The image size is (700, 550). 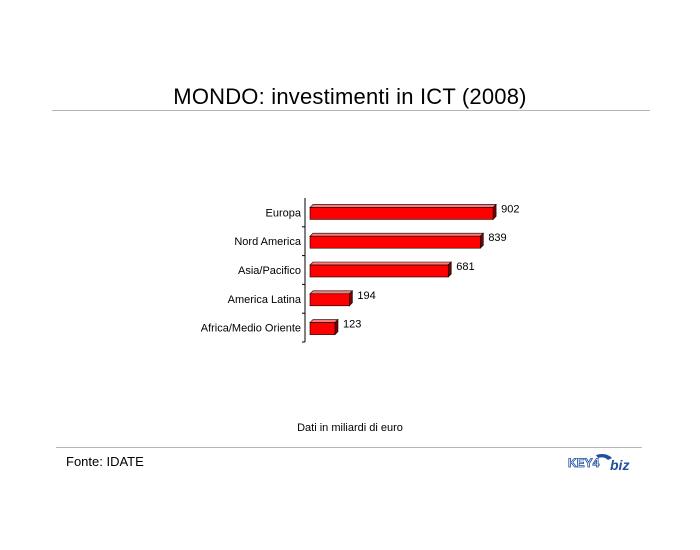 What do you see at coordinates (510, 209) in the screenshot?
I see `value-label-europa: 902` at bounding box center [510, 209].